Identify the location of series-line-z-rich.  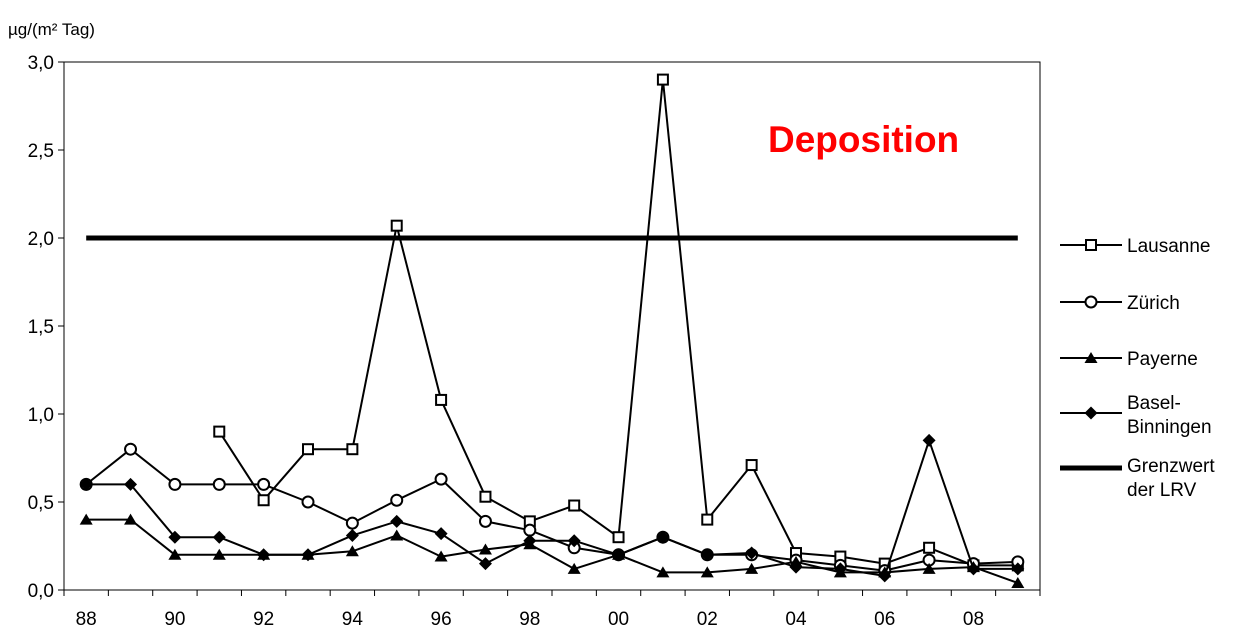
(551, 510).